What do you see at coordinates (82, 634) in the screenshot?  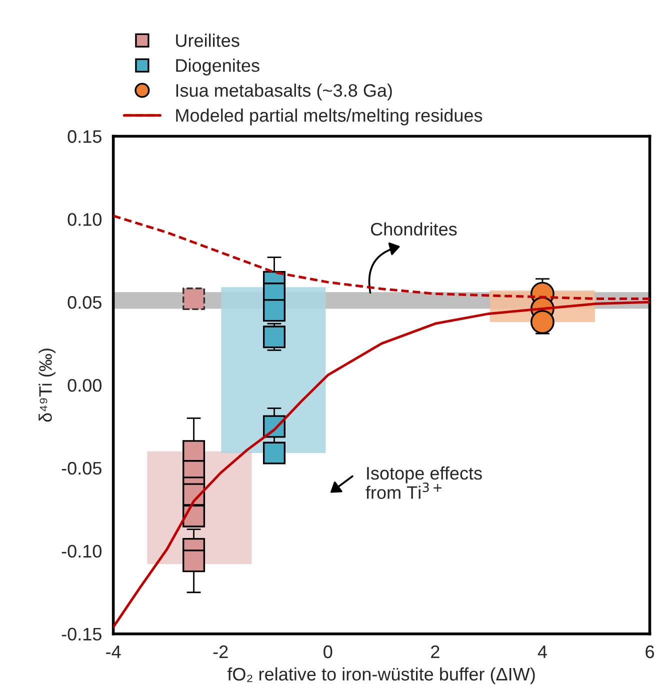 I see `y-tick-label: -0.15` at bounding box center [82, 634].